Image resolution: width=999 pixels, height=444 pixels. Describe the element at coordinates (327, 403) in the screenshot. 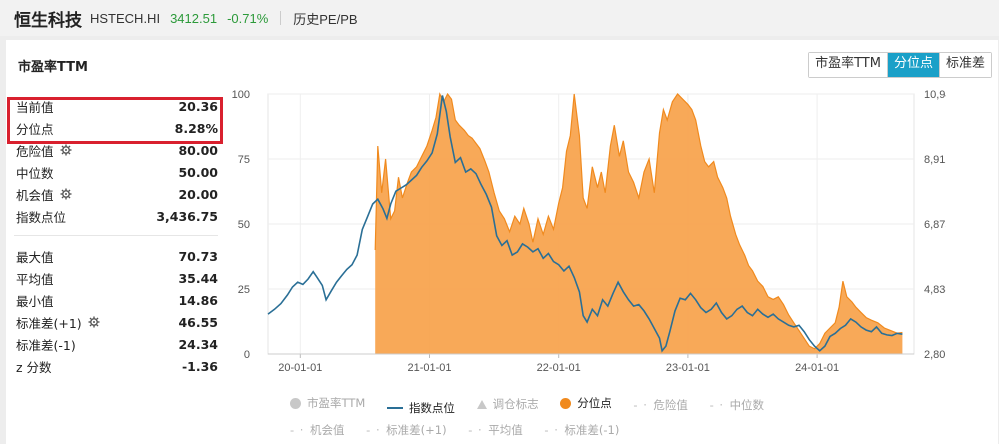

I see `legend-pe-ttm: 市盈率TTM` at that location.